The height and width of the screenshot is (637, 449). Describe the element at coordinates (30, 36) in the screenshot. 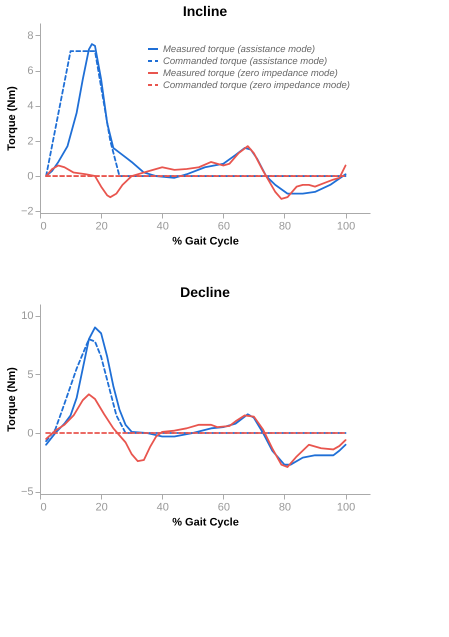

I see `y-tick-label: 8` at that location.